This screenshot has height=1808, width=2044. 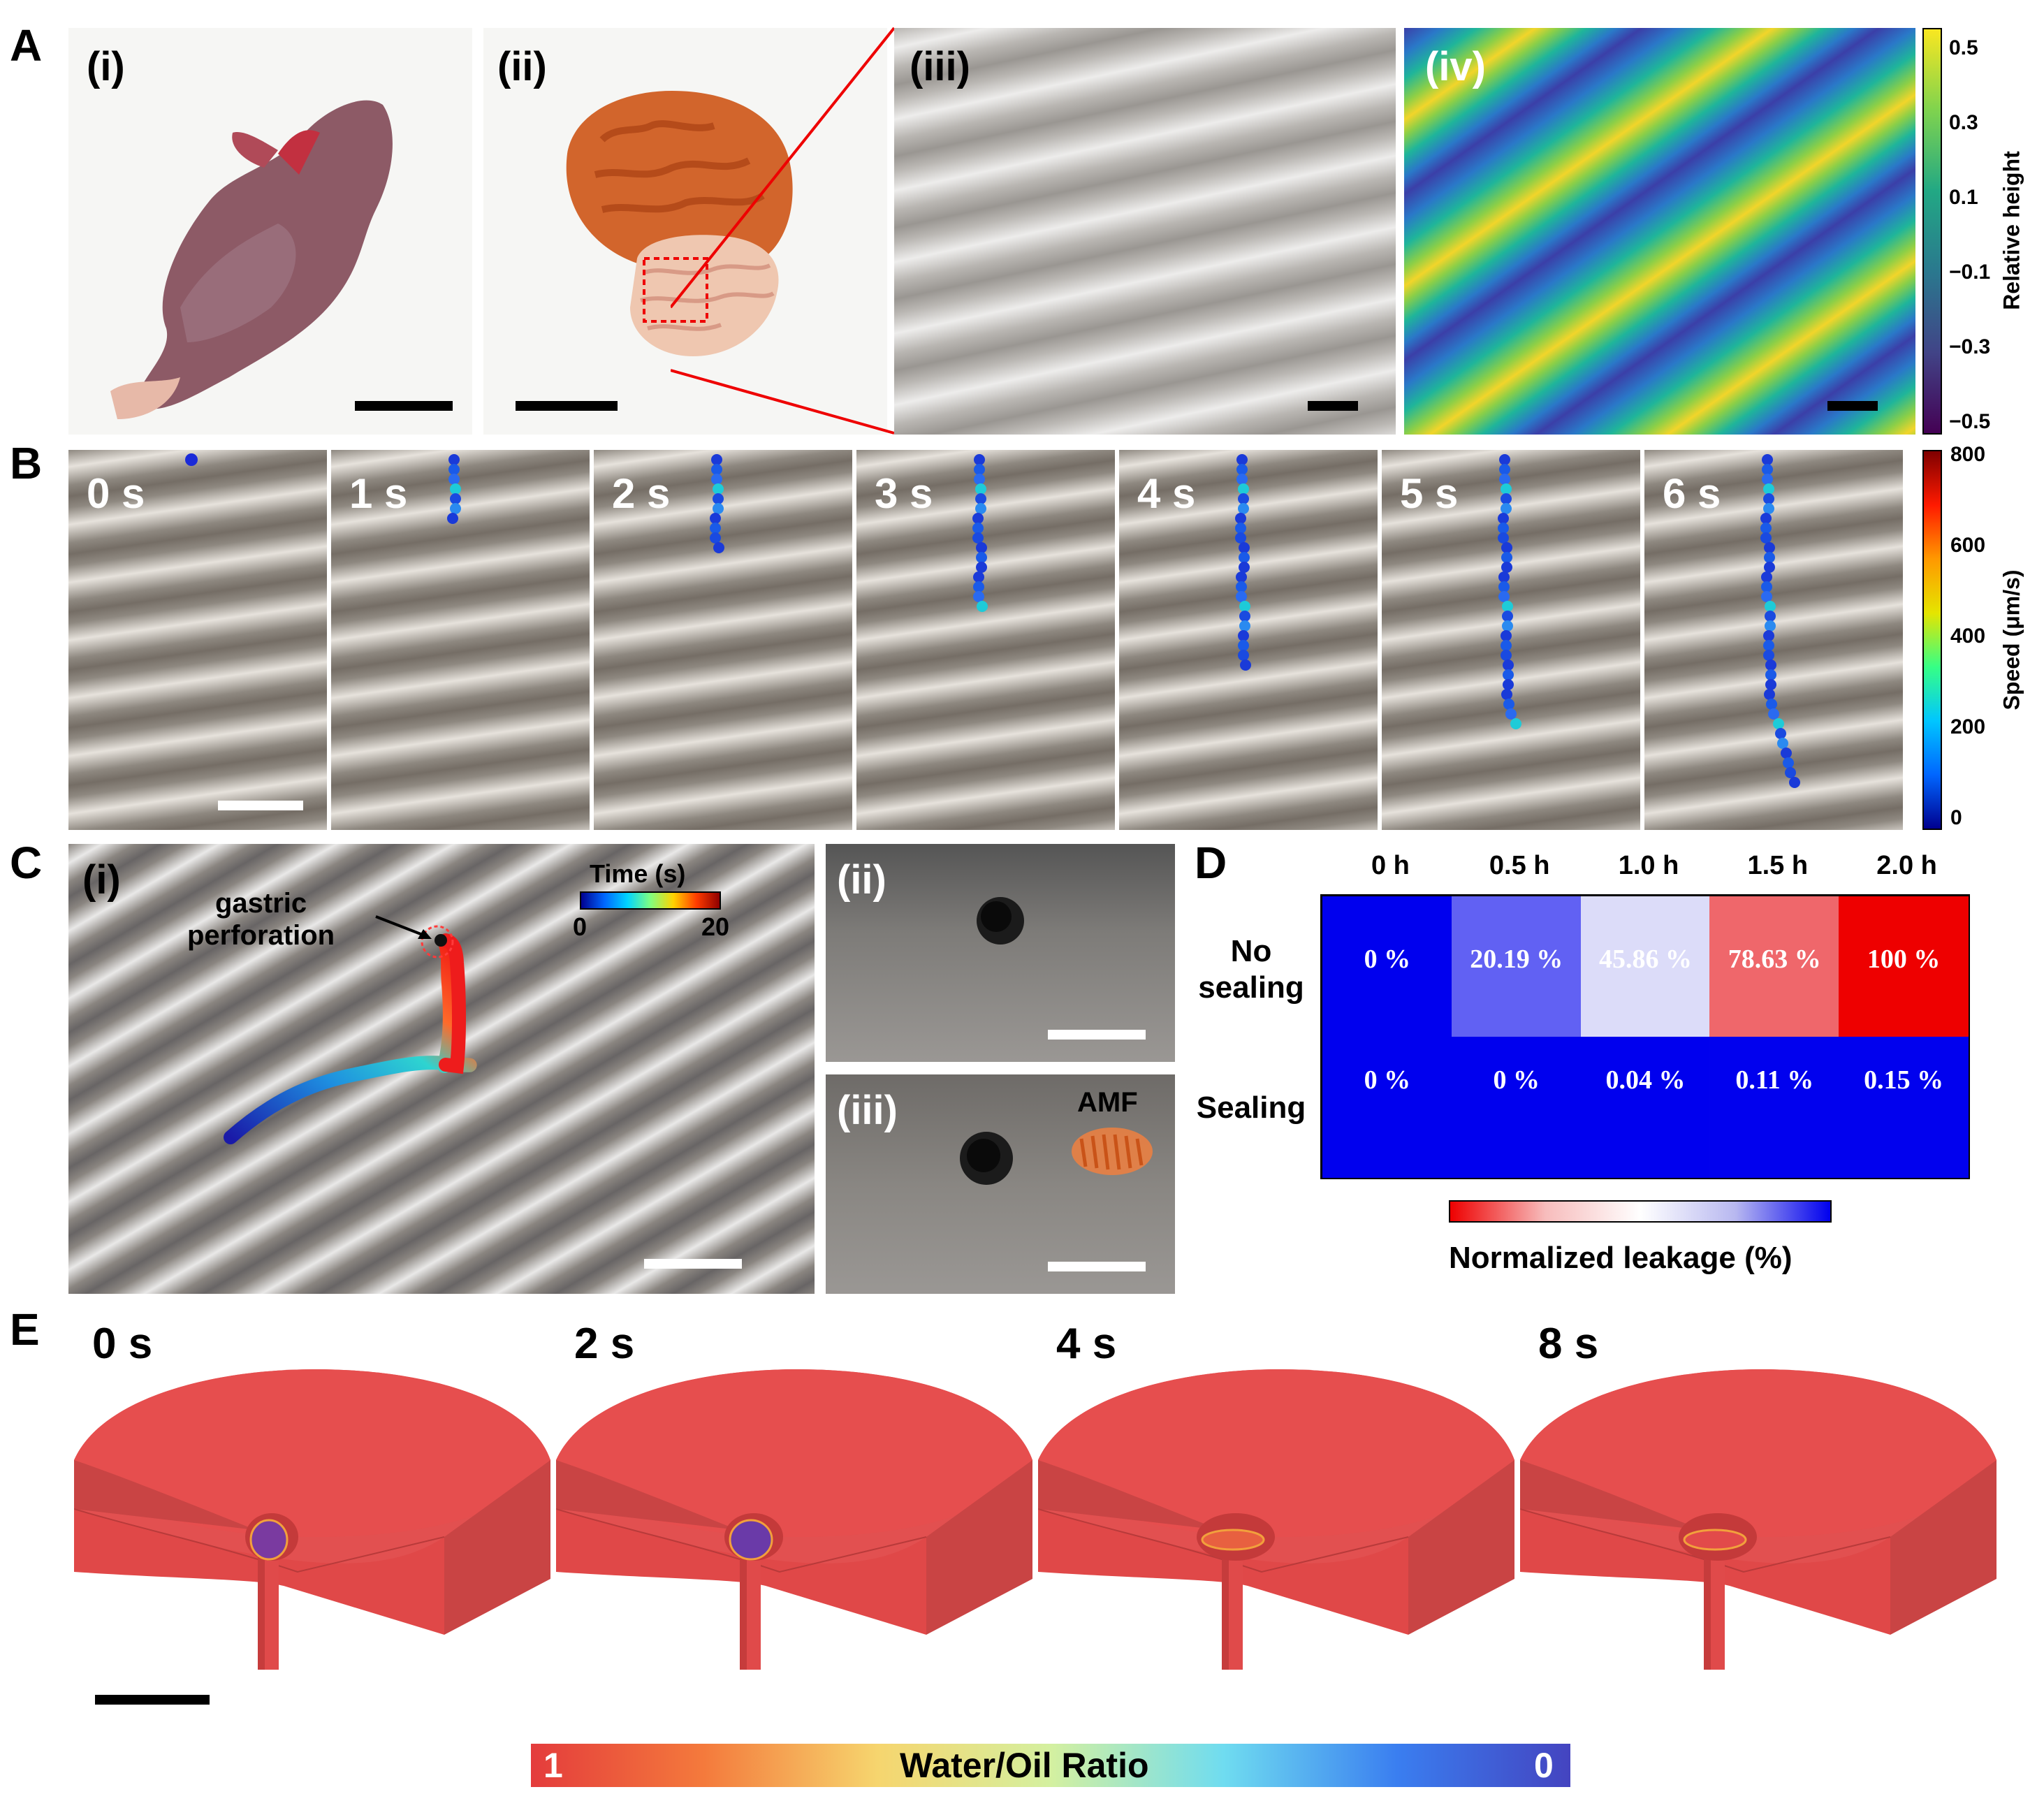 I want to click on panel-a-i-label: (i), so click(x=106, y=66).